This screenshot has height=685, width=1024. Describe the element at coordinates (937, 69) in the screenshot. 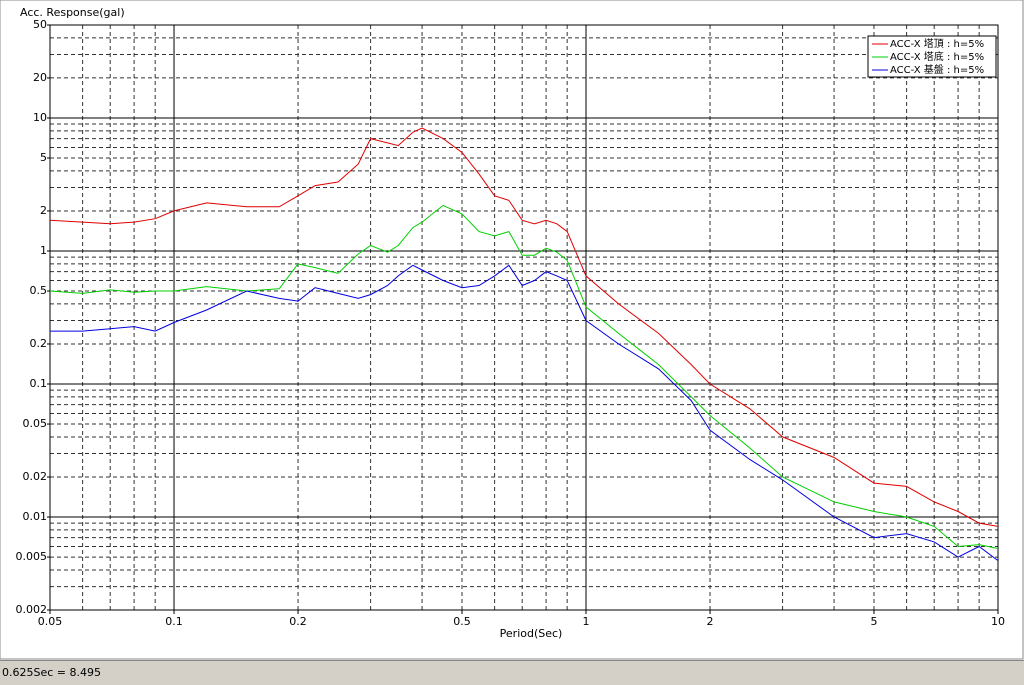

I see `legend-label: ACC-X 基盤 : h=5%` at that location.